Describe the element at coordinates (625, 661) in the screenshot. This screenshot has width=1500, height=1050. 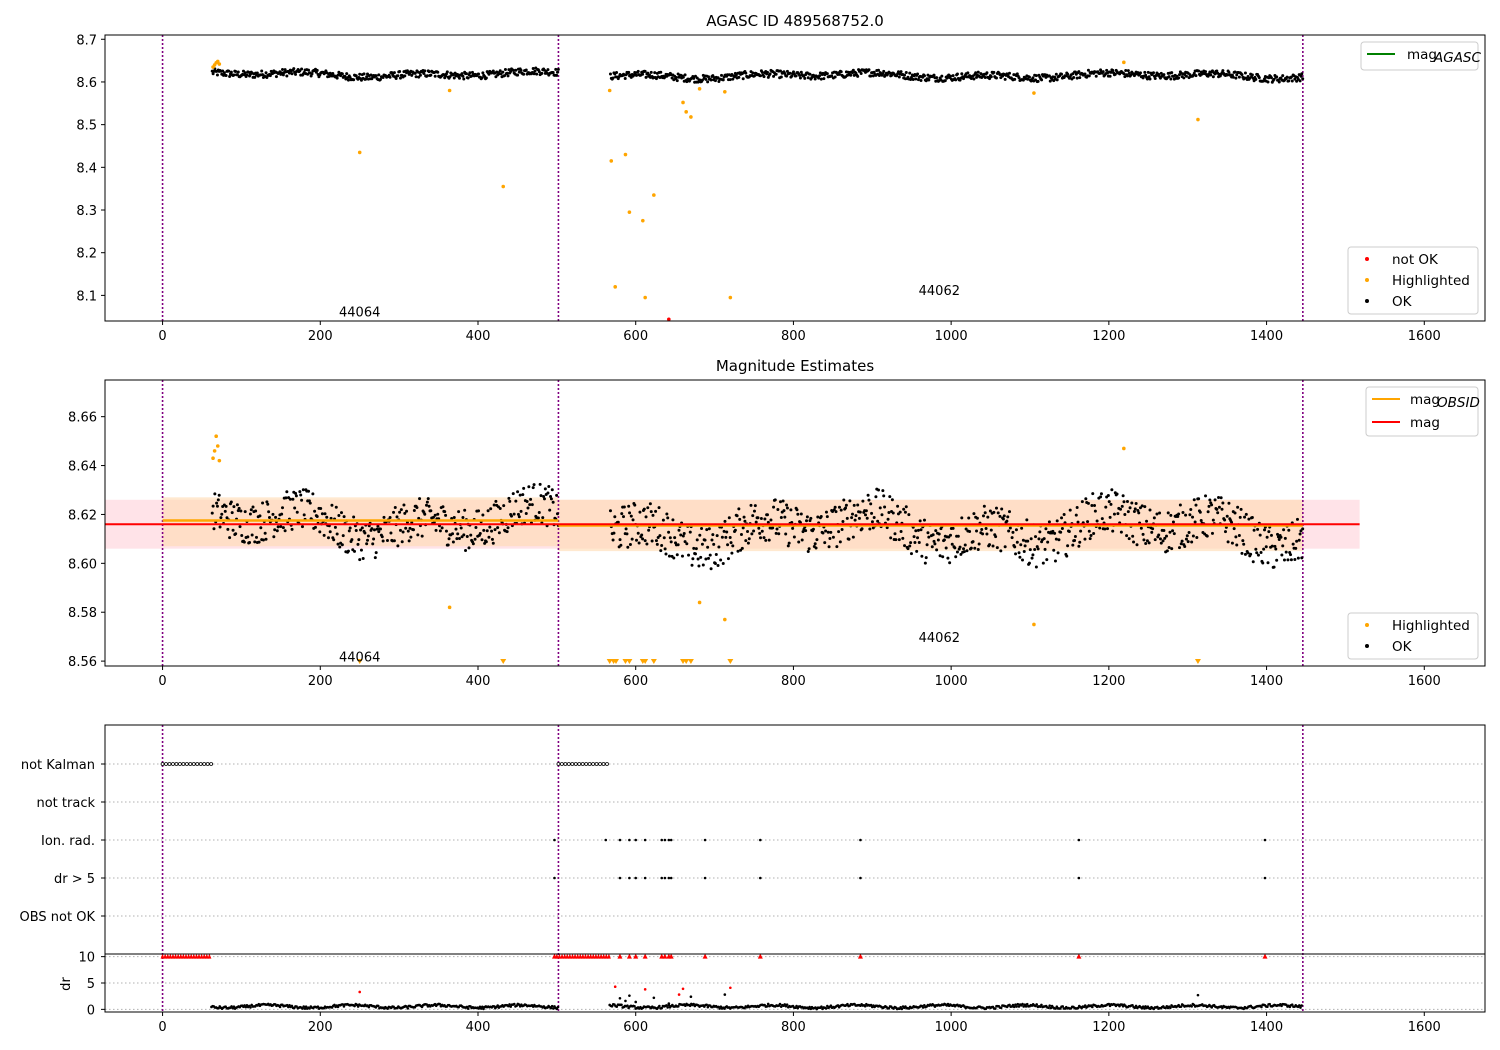
I see `clipped-highlighted-marker` at that location.